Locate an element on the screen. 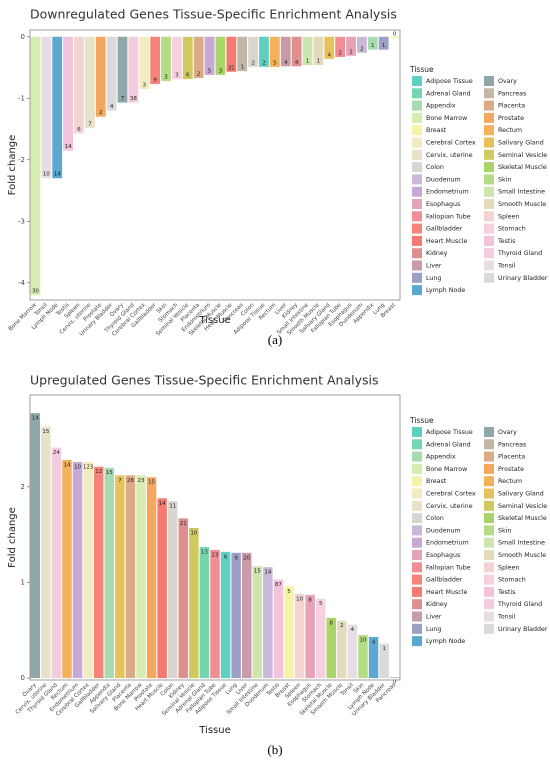 The width and height of the screenshot is (550, 763). legend-label: Adrenal Gland is located at coordinates (448, 93).